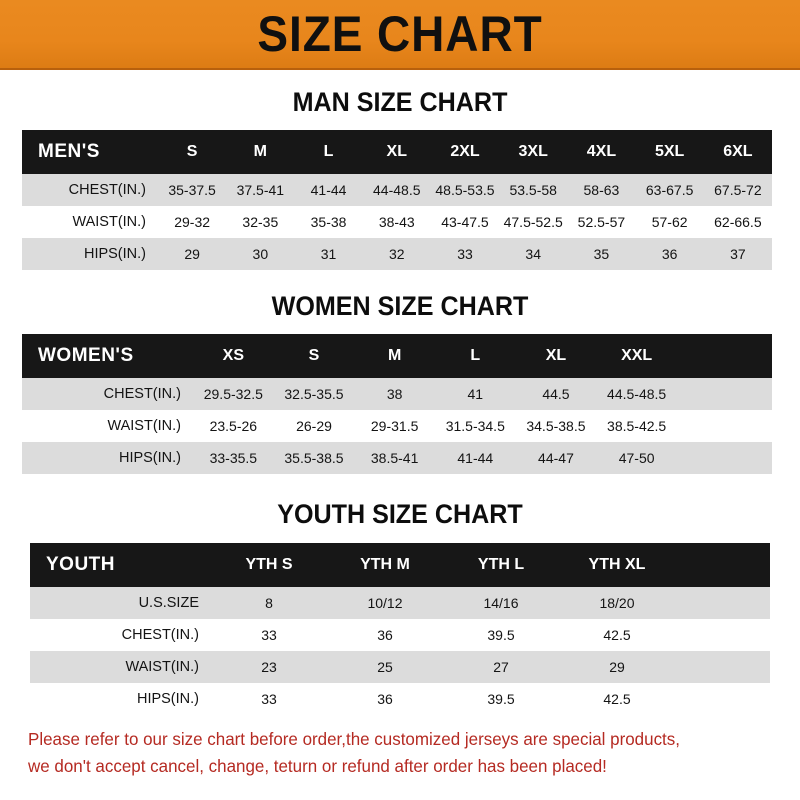 The height and width of the screenshot is (800, 800). What do you see at coordinates (533, 151) in the screenshot?
I see `man-col-3xl: 3XL` at bounding box center [533, 151].